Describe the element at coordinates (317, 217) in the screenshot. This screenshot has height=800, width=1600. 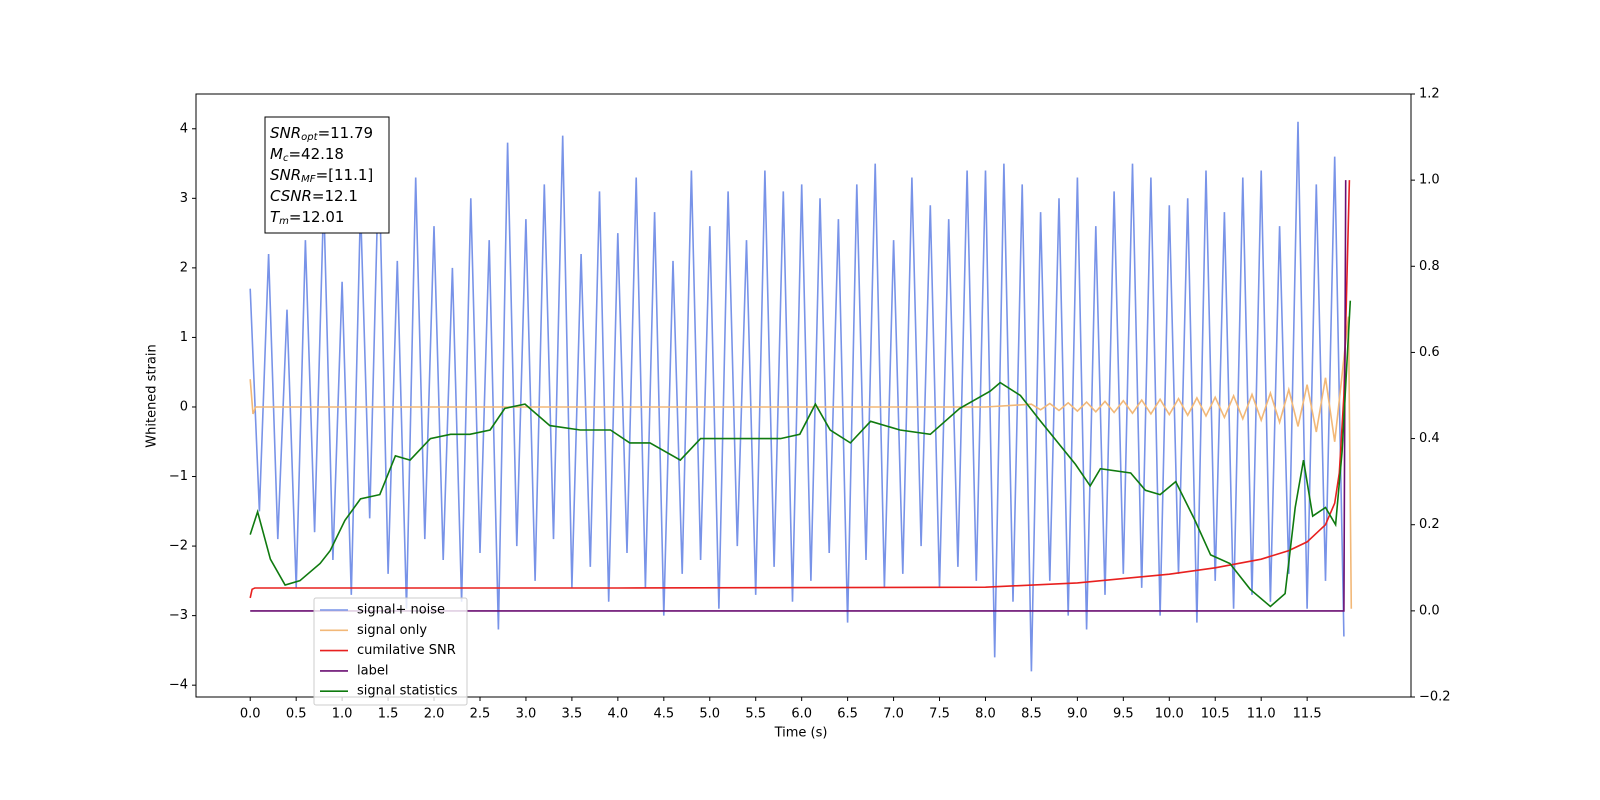
I see `annotation-value: =12.01` at that location.